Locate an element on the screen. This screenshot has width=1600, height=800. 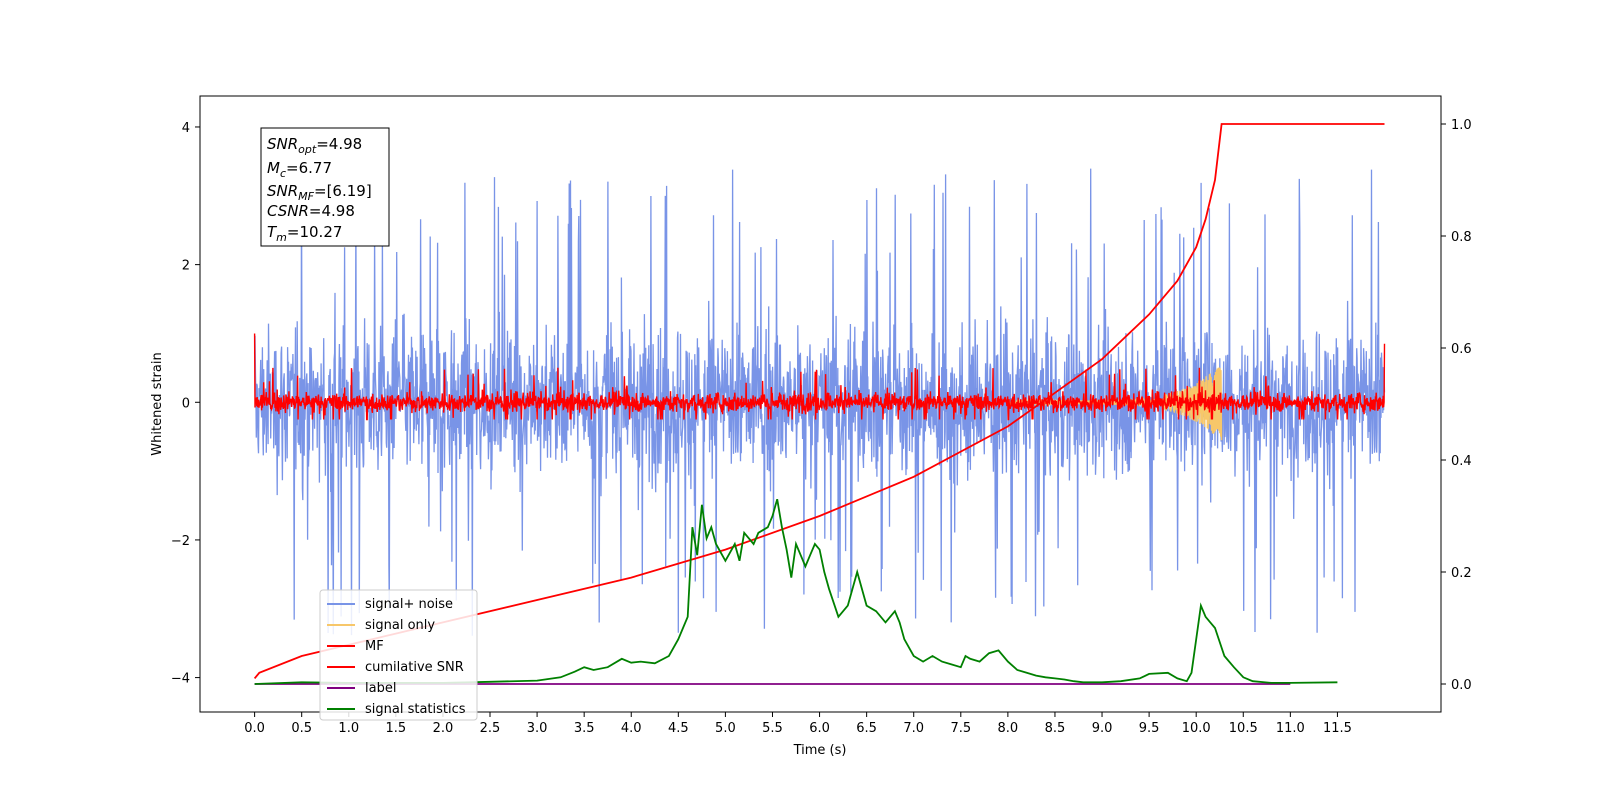
x-tick-label: 3.0 is located at coordinates (537, 728).